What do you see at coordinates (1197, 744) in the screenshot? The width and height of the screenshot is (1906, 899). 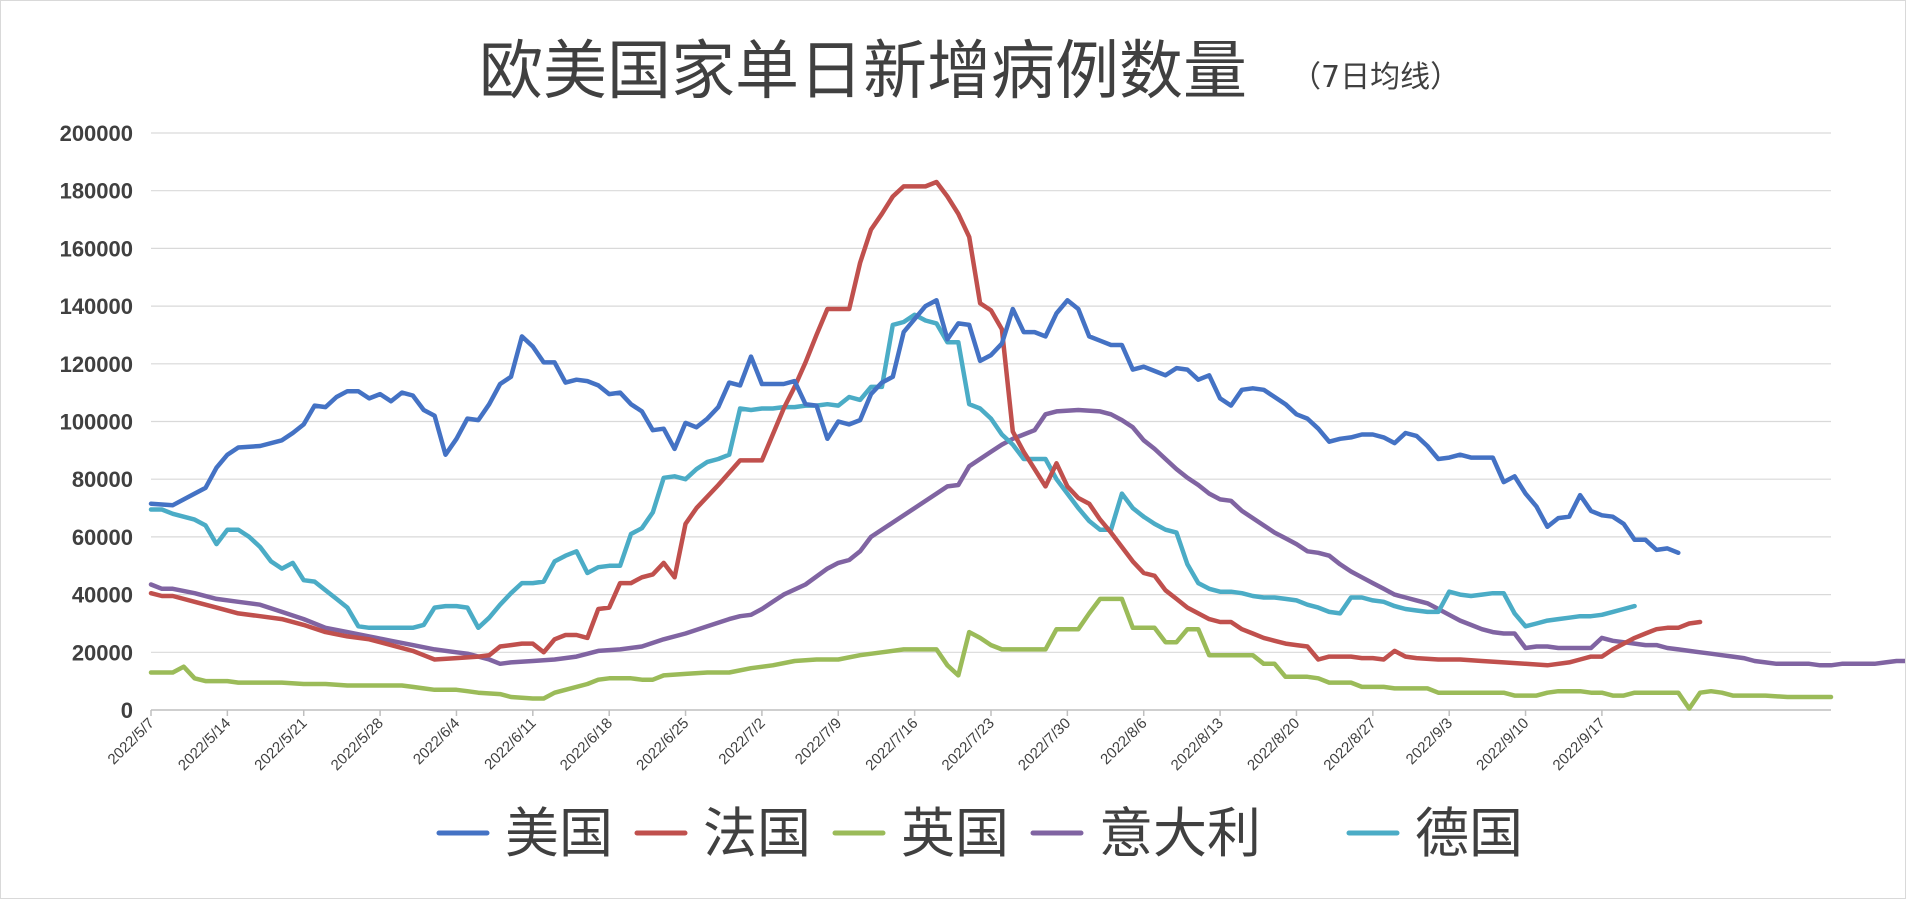 I see `x-tick-label: 2022/8/13` at bounding box center [1197, 744].